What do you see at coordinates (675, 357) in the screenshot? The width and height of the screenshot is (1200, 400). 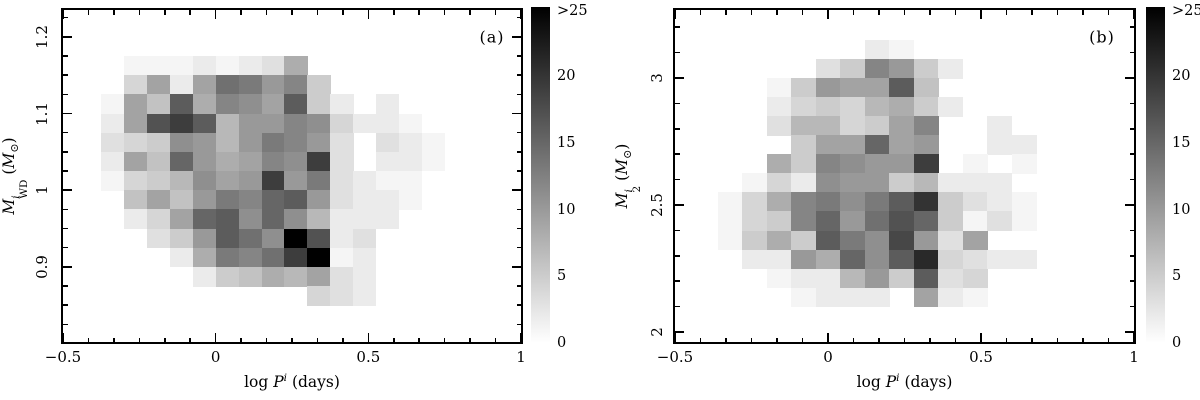 I see `x-tick-label: −0.5` at bounding box center [675, 357].